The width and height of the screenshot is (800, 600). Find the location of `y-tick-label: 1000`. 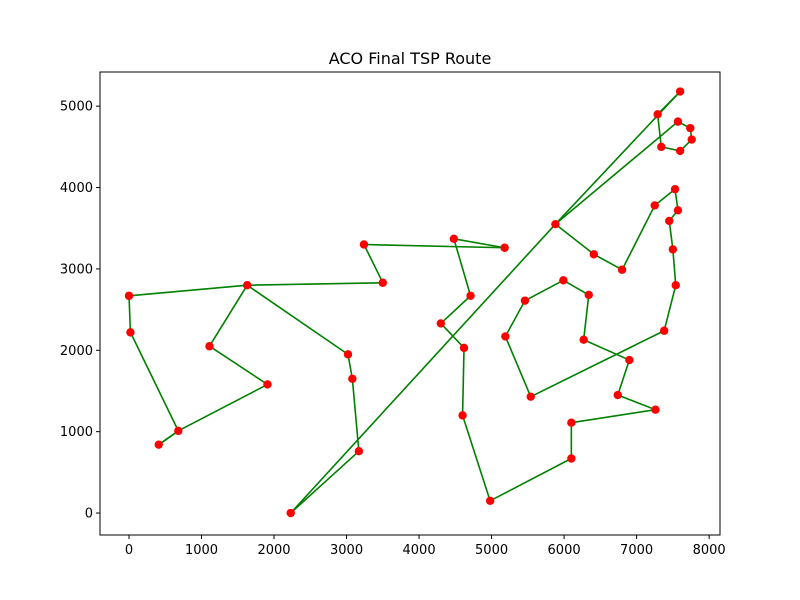

y-tick-label: 1000 is located at coordinates (76, 432).